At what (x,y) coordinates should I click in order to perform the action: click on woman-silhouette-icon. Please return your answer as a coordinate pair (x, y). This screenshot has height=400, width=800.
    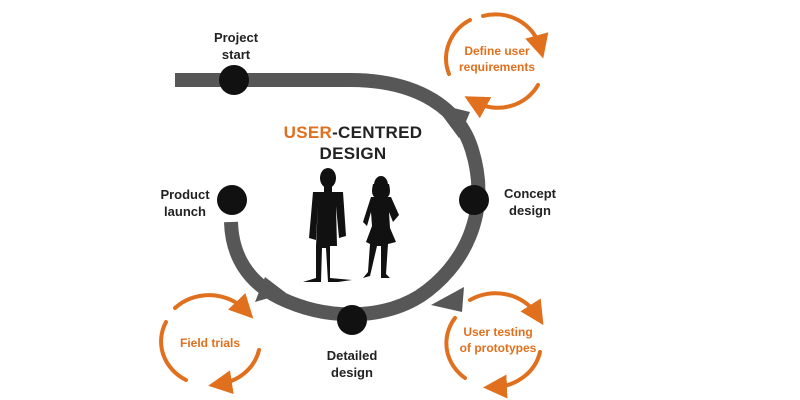
    Looking at the image, I should click on (381, 227).